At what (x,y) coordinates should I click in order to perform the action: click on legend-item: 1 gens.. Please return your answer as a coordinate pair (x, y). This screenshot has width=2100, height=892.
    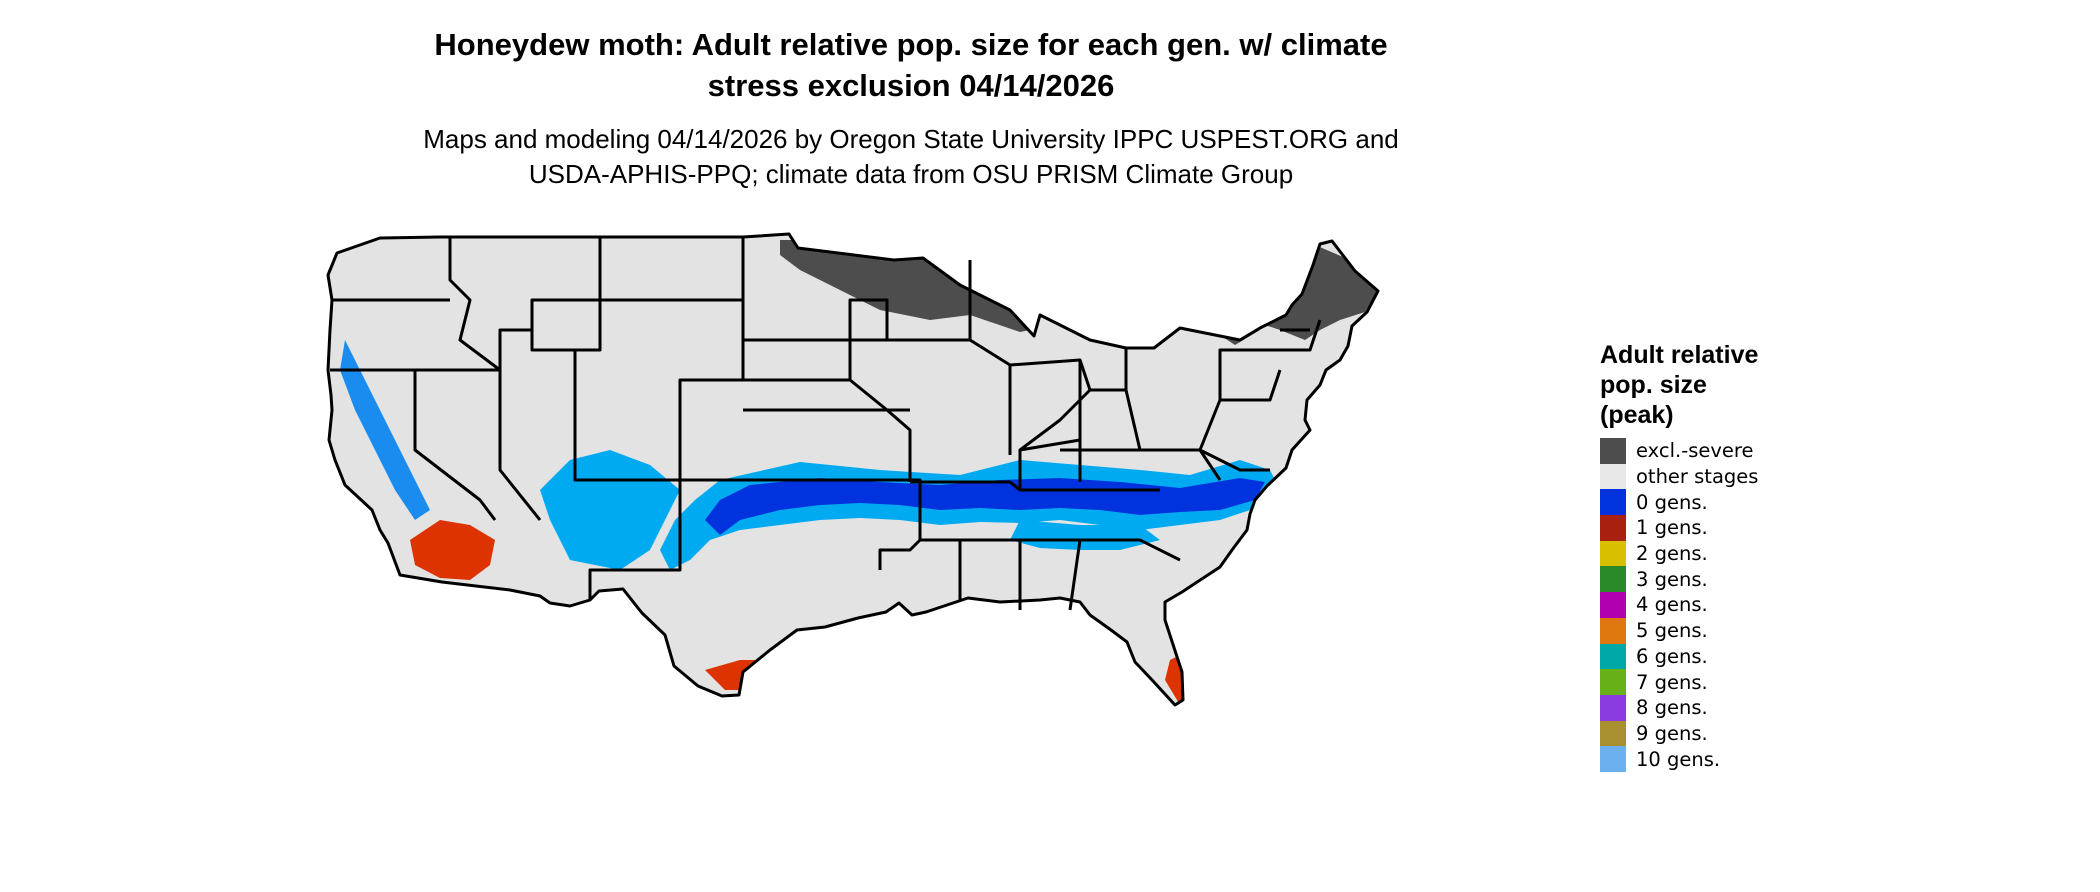
    Looking at the image, I should click on (1679, 528).